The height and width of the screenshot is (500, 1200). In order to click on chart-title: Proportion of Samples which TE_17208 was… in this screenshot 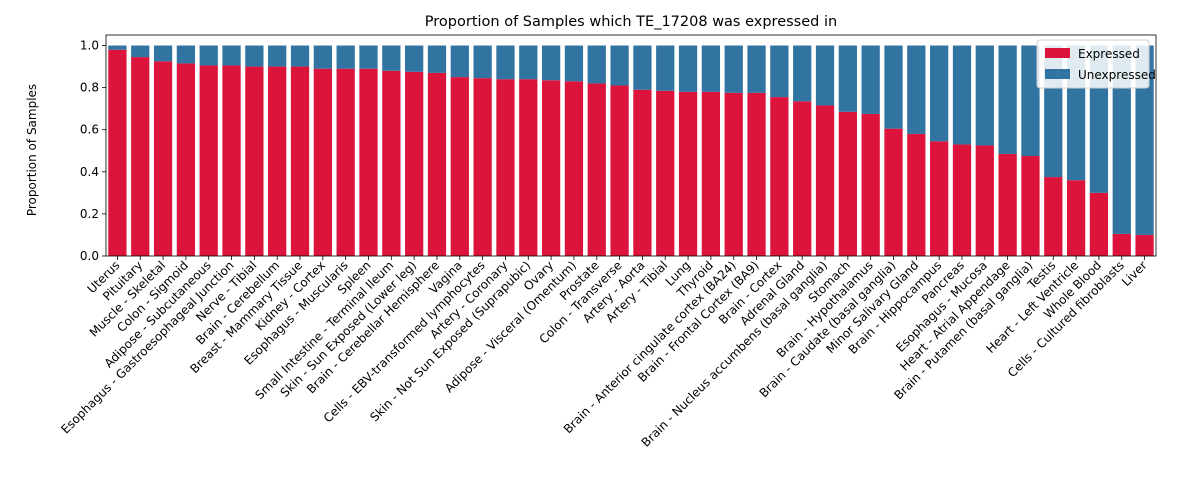, I will do `click(631, 22)`.